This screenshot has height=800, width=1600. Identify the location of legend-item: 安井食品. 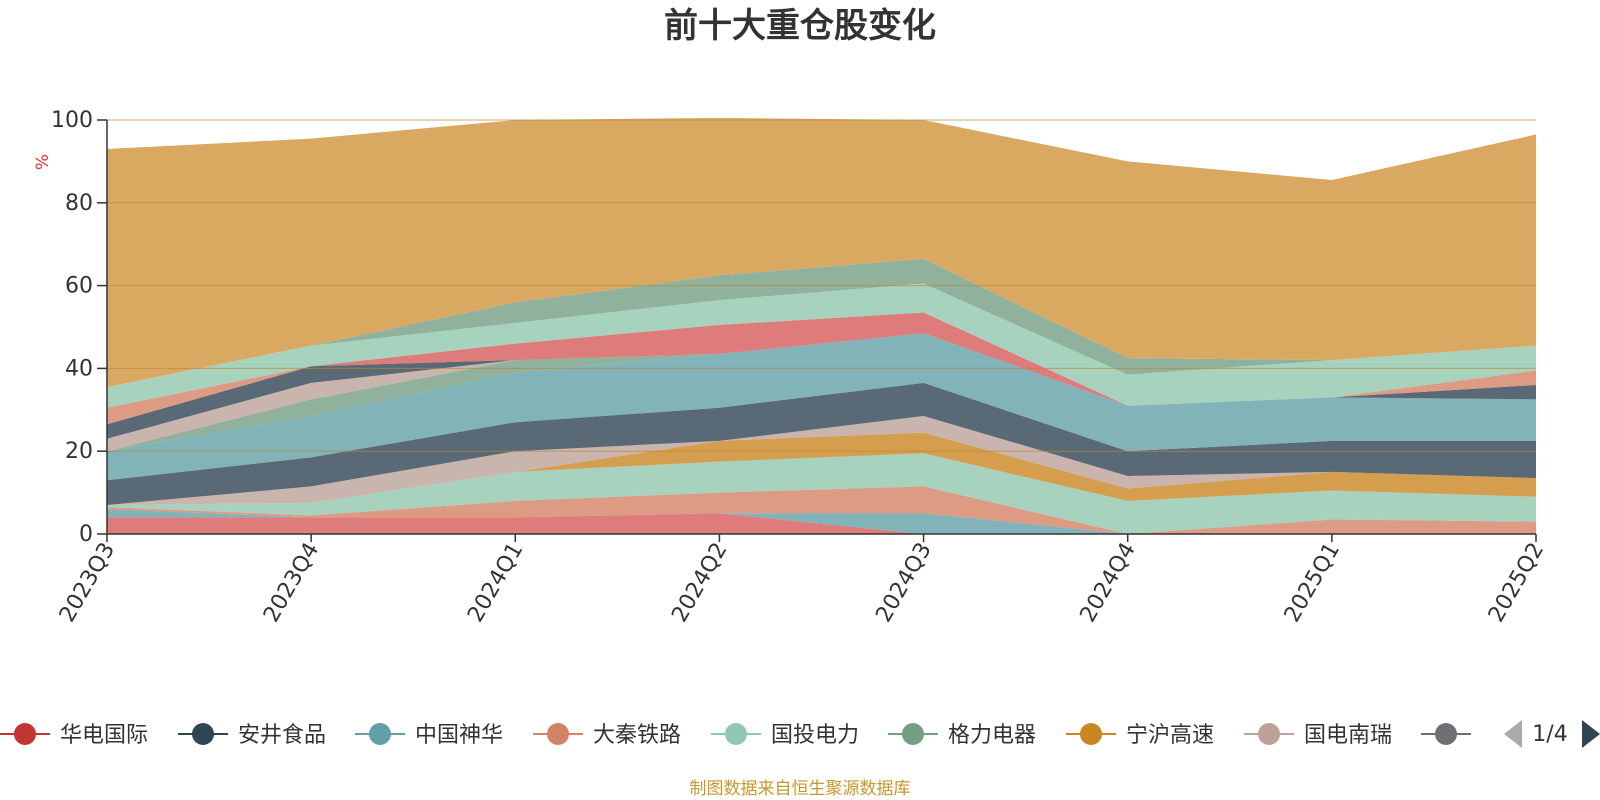
(252, 735).